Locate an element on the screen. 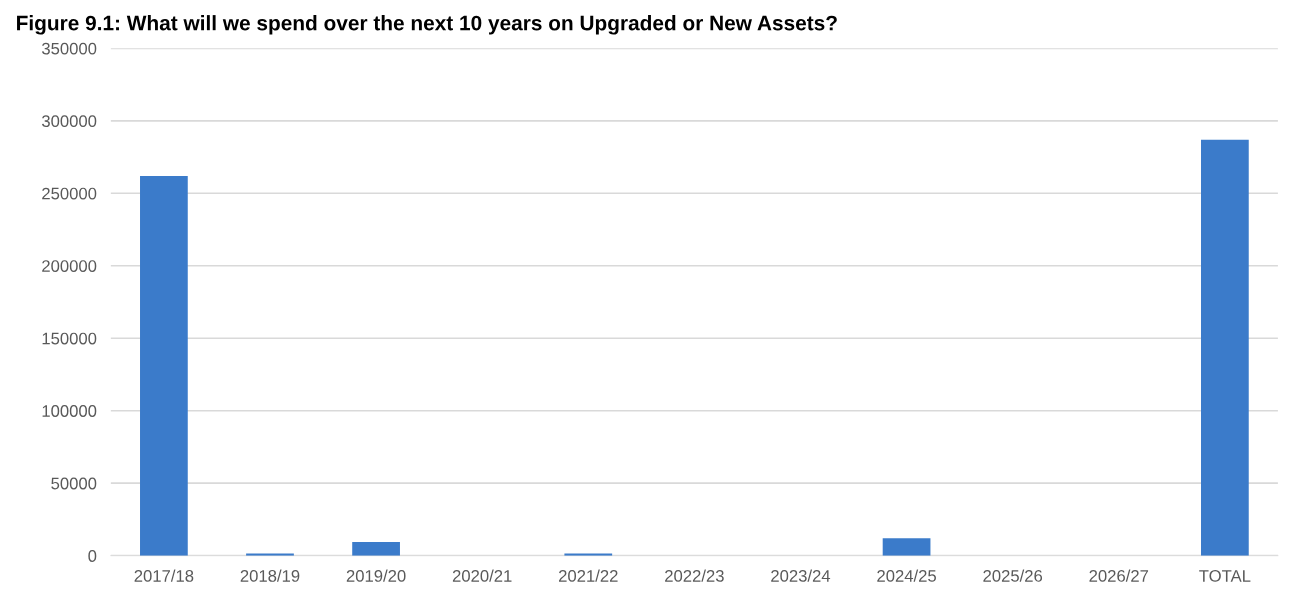  x-tick-label: 2022/23 is located at coordinates (694, 575).